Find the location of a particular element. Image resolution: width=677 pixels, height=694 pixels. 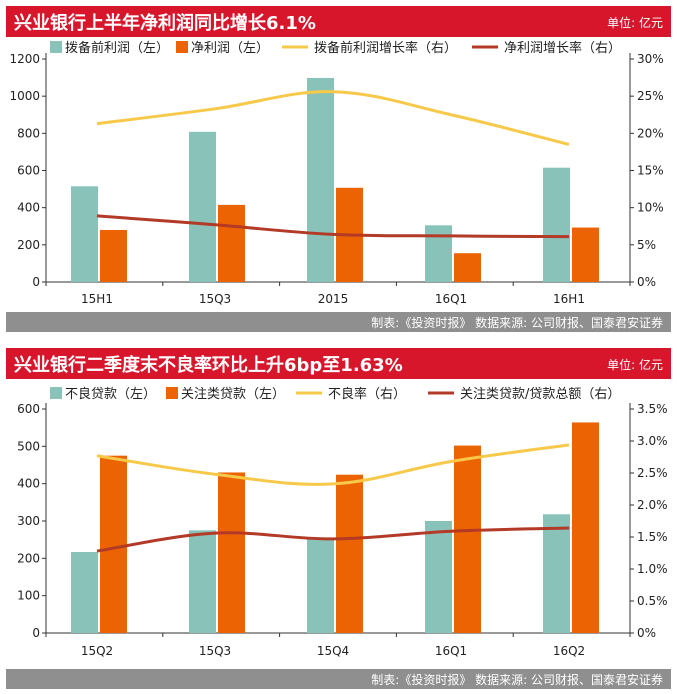

y-left-tick-label: 1000 is located at coordinates (24, 96).